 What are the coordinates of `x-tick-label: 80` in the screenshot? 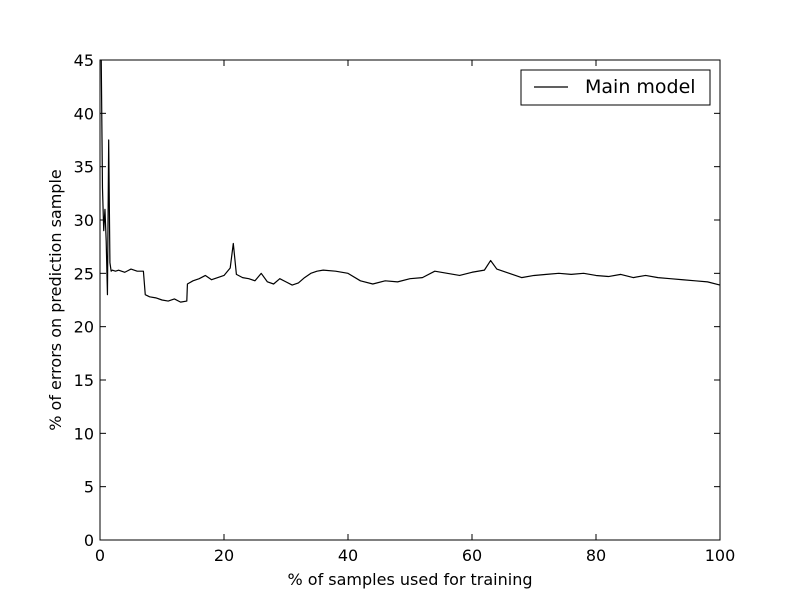 It's located at (596, 555).